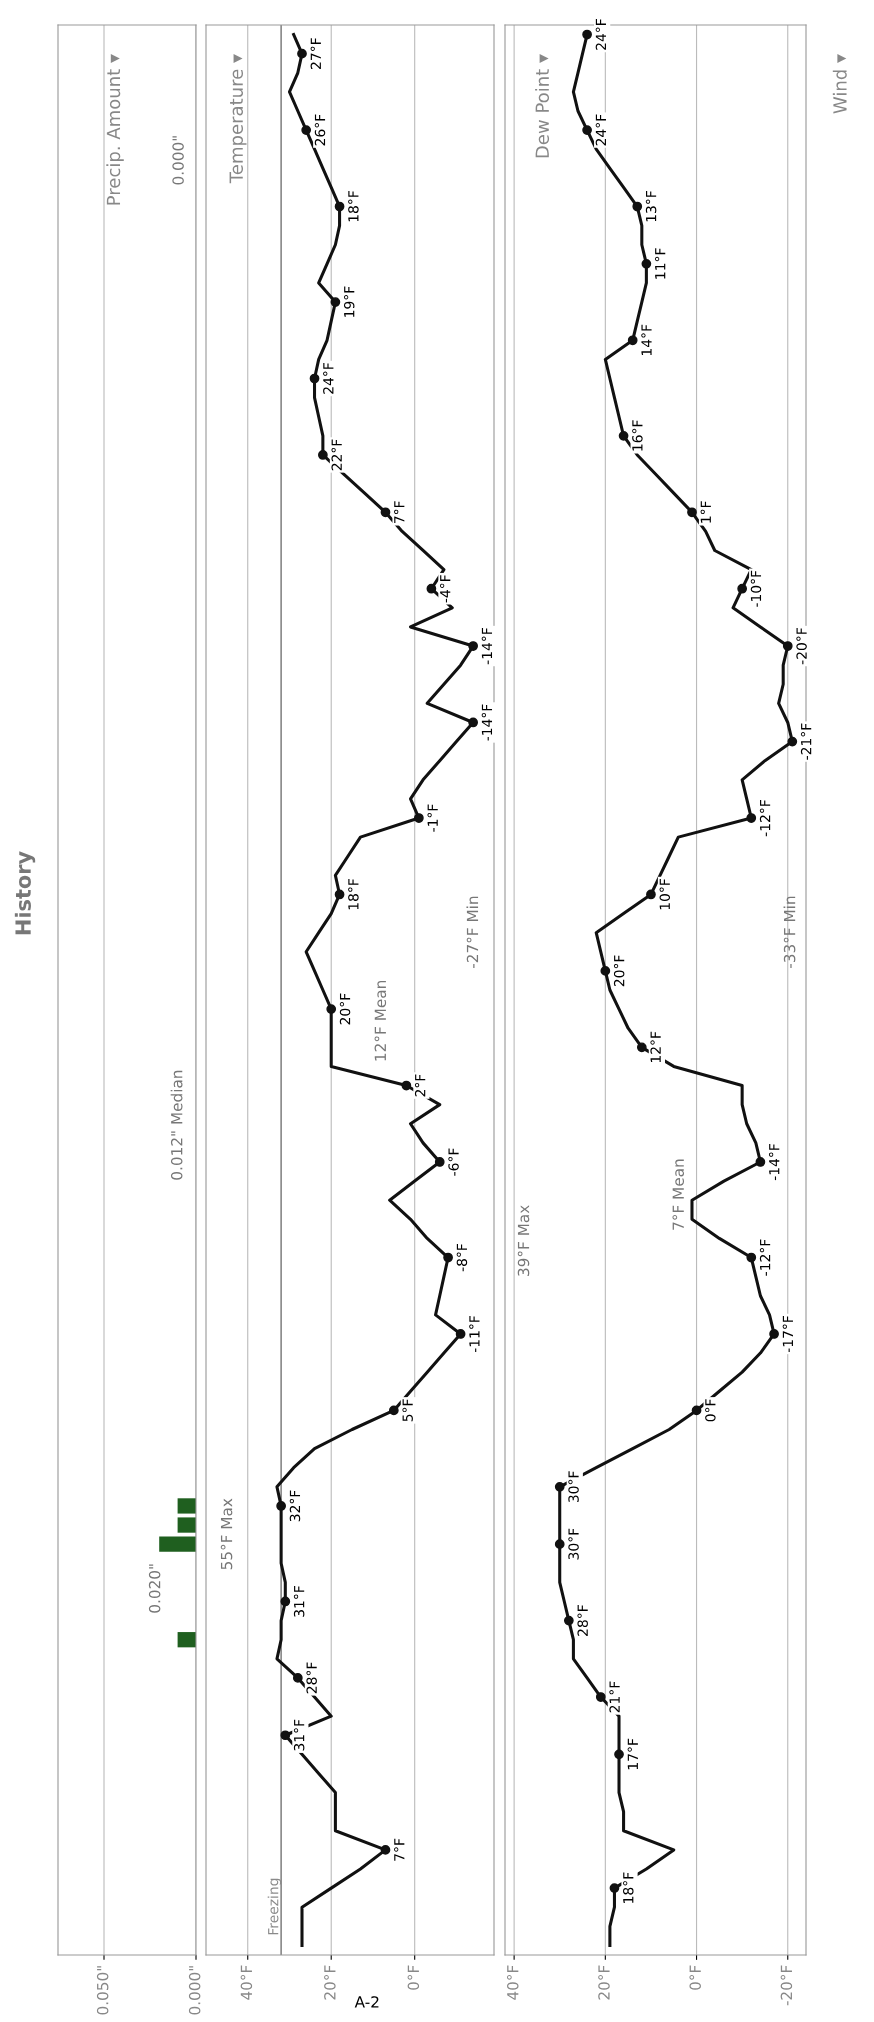 This screenshot has width=874, height=2022. I want to click on annotation: 7°F Mean, so click(678, 1194).